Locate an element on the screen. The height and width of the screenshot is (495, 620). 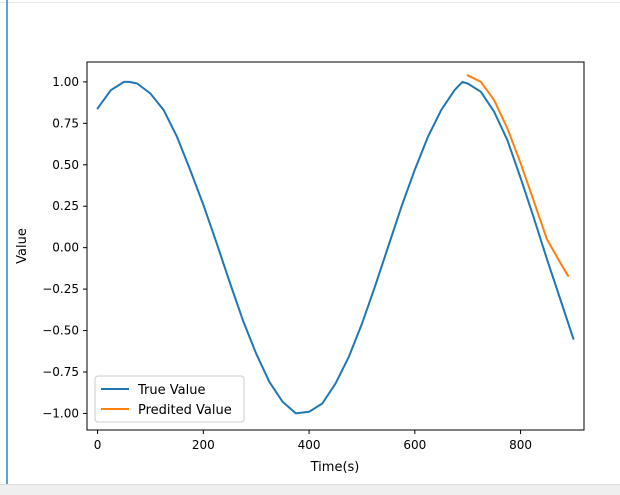
y-tick-label: 0.25 is located at coordinates (65, 206).